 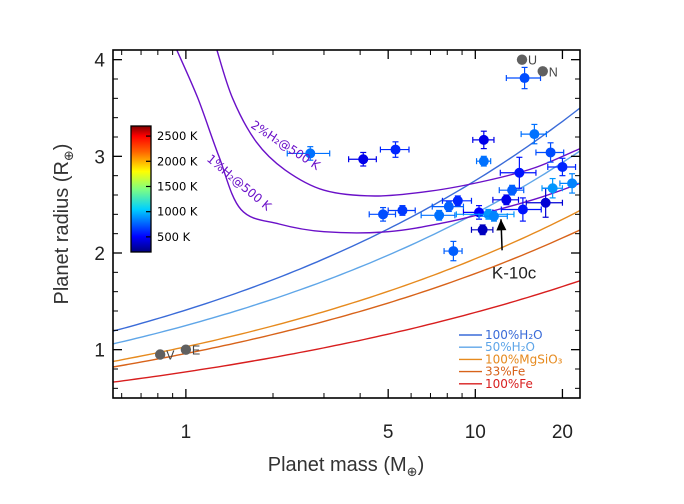 I want to click on x-tick-label: 20, so click(x=562, y=432).